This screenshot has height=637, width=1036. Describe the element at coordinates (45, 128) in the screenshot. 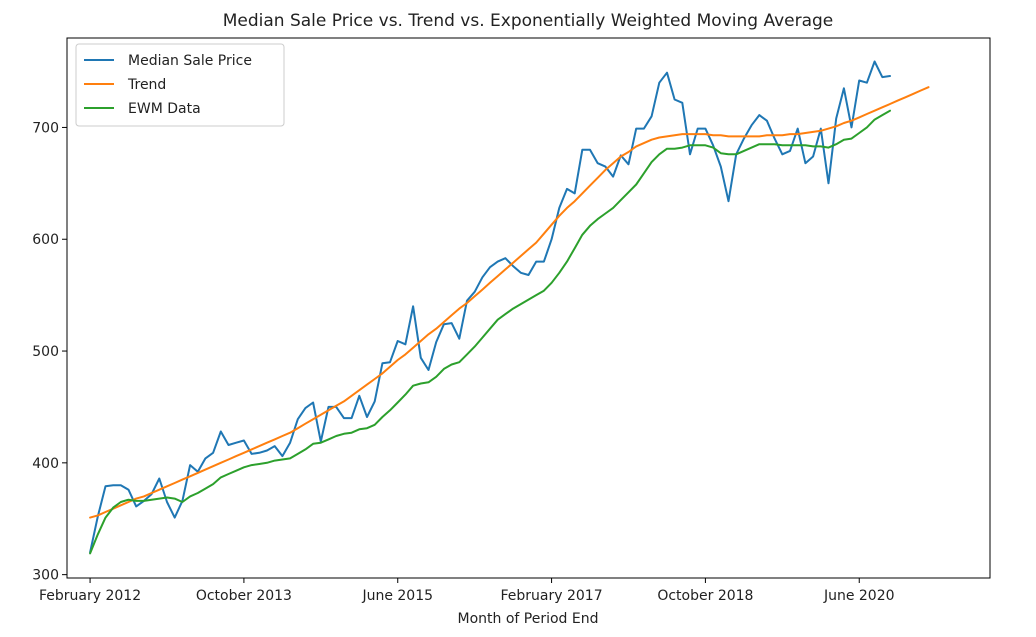

I see `y-tick-label: 700` at that location.